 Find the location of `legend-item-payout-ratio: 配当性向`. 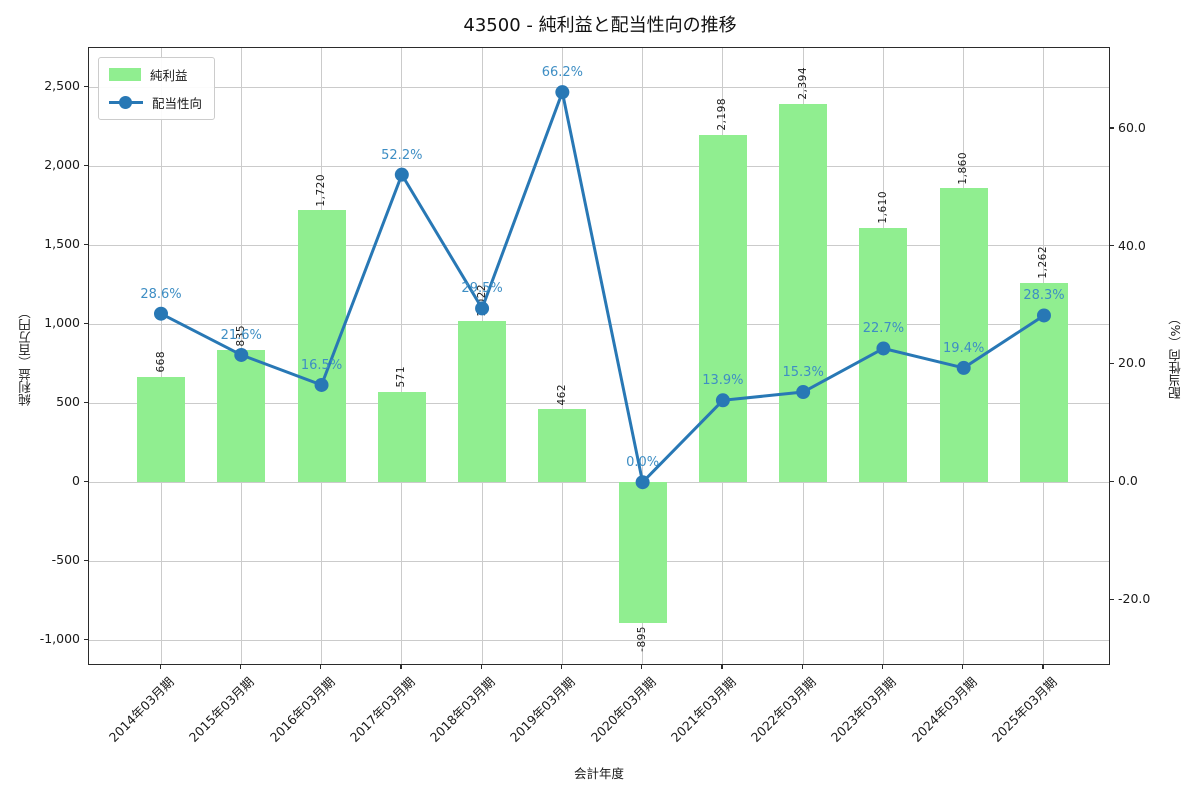

legend-item-payout-ratio: 配当性向 is located at coordinates (155, 102).